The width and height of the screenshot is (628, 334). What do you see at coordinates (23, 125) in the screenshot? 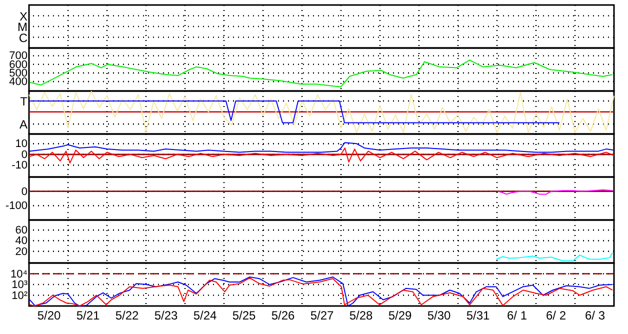
I see `text: A` at bounding box center [23, 125].